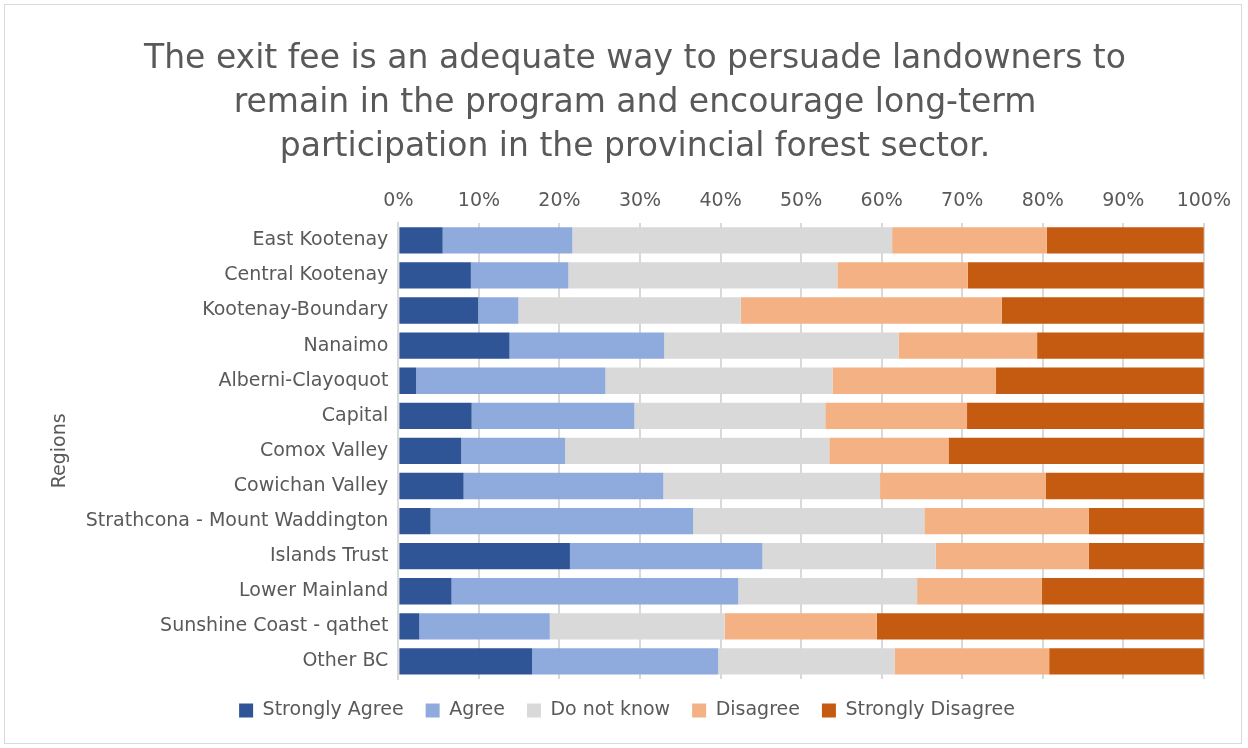 The image size is (1248, 748). I want to click on x-tick-label: 30%, so click(640, 199).